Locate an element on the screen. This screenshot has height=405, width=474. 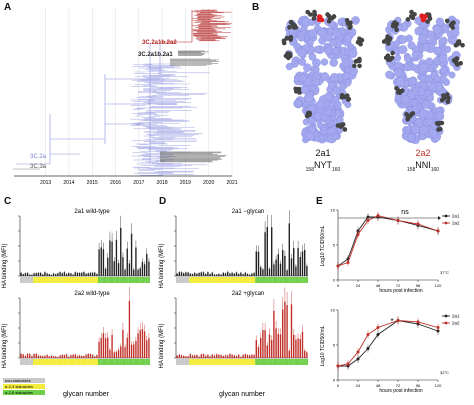
legend-swatch-a23 is located at coordinates (24, 386).